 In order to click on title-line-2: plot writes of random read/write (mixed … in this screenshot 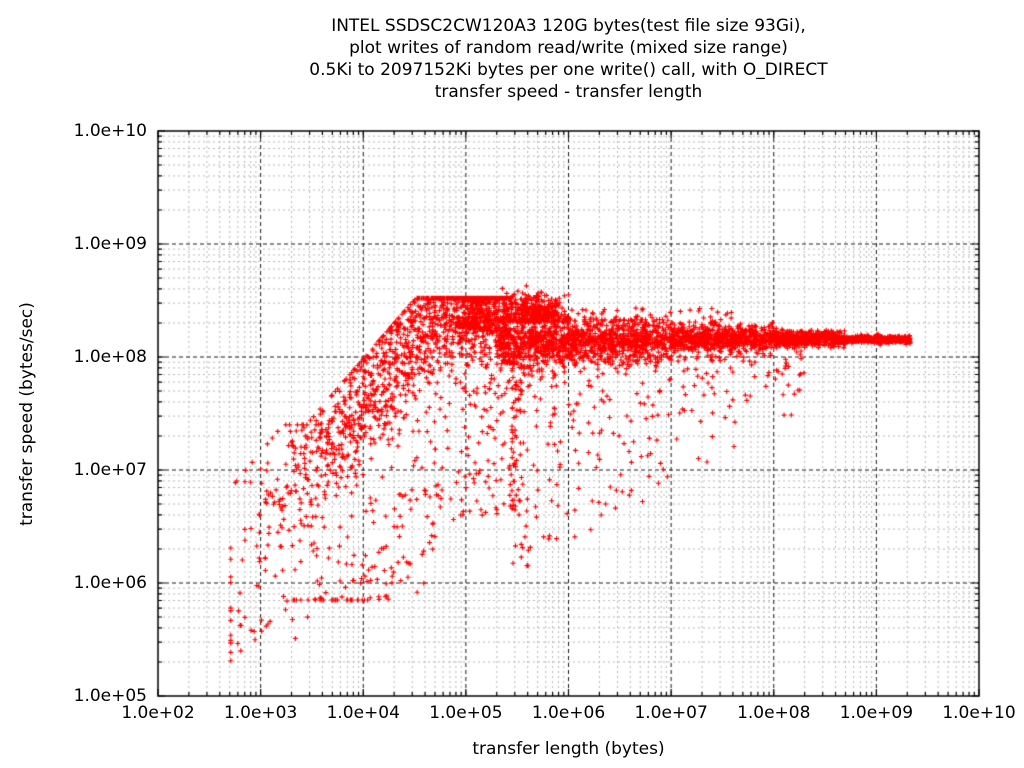, I will do `click(568, 48)`.